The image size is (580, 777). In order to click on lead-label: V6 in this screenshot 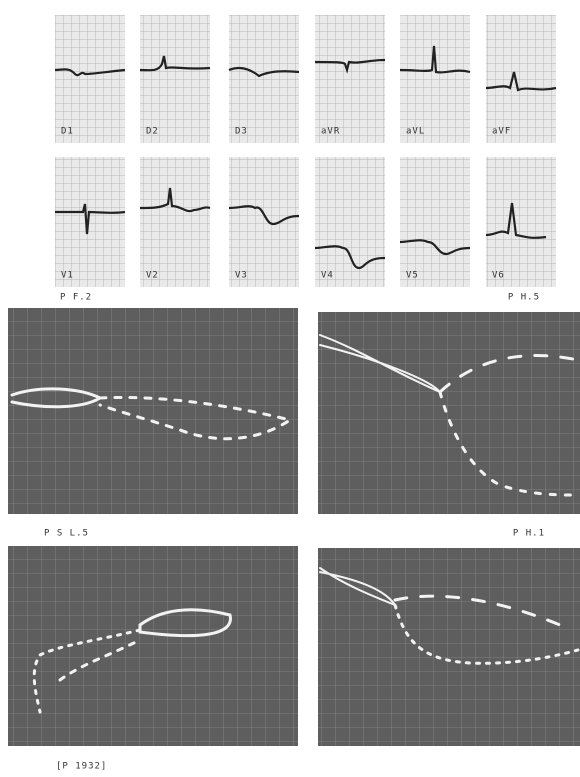, I will do `click(498, 276)`.